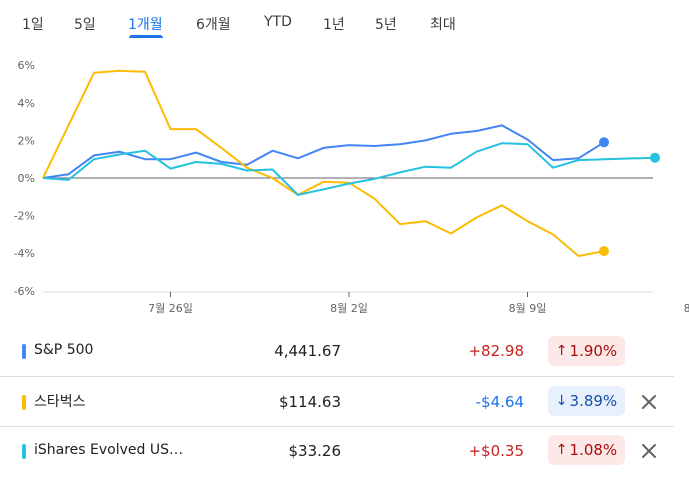 The image size is (689, 478). I want to click on y-tick-label: -6%, so click(24, 291).